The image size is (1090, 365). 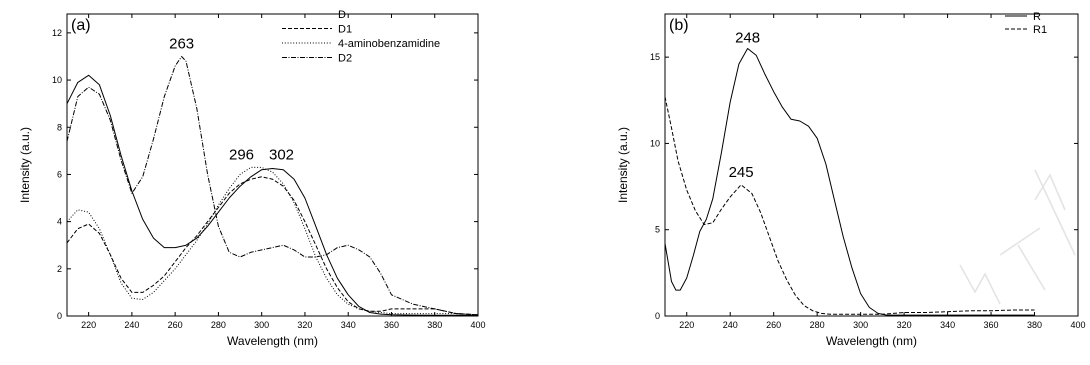 What do you see at coordinates (59, 269) in the screenshot?
I see `y-tick-label: 2` at bounding box center [59, 269].